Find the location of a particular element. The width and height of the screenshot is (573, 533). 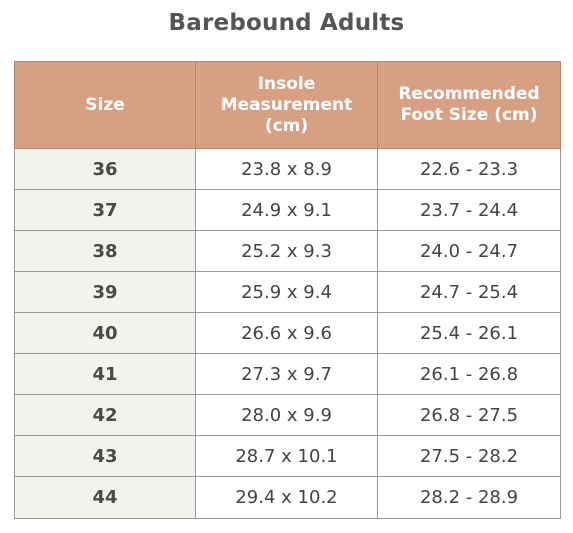

size-cell: 42 is located at coordinates (105, 415).